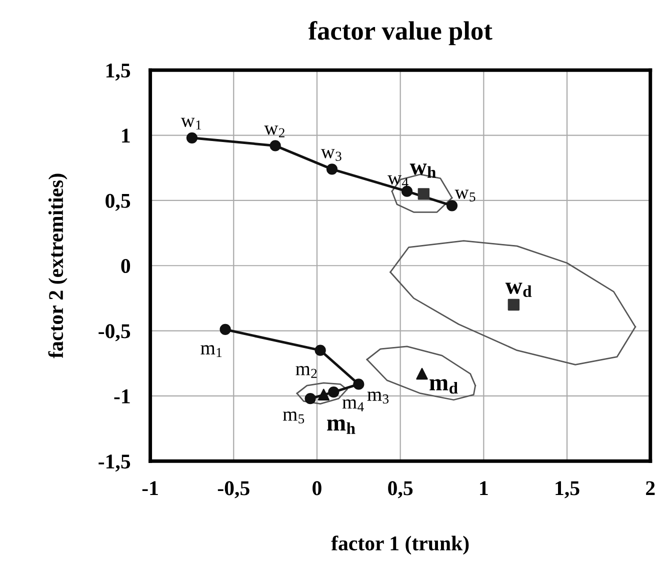 Image resolution: width=665 pixels, height=570 pixels. Describe the element at coordinates (400, 545) in the screenshot. I see `x-axis-title: factor 1 (trunk)` at that location.